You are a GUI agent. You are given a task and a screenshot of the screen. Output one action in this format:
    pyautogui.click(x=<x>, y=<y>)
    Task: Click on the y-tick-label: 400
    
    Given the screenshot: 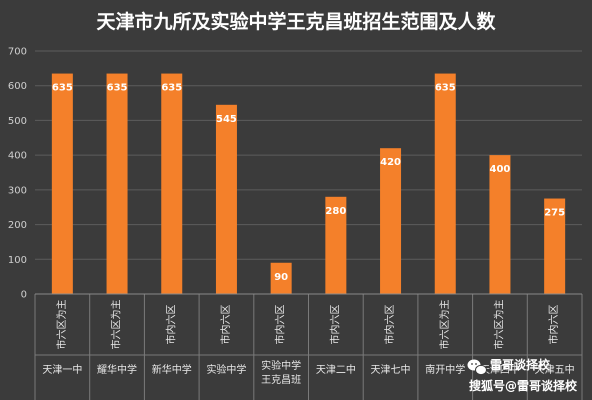 What is the action you would take?
    pyautogui.click(x=17, y=156)
    